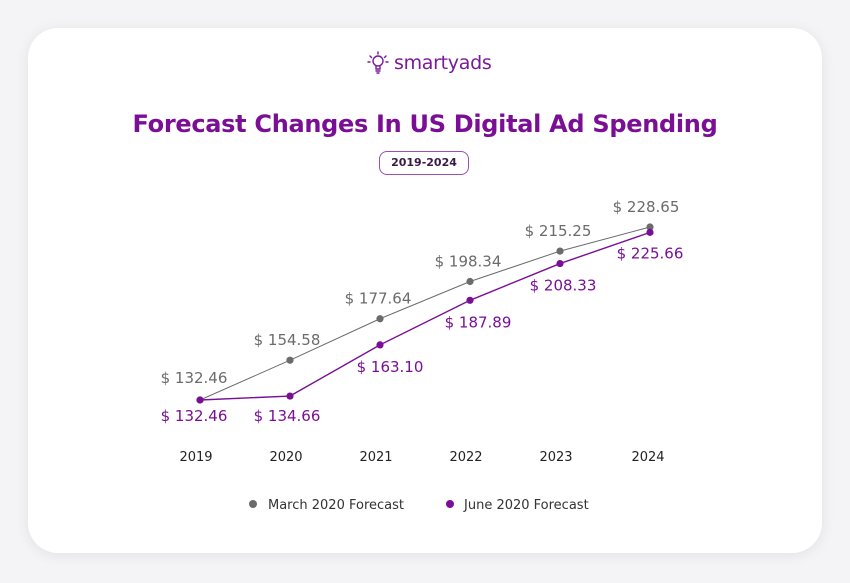  I want to click on x-tick-label: 2024, so click(647, 457).